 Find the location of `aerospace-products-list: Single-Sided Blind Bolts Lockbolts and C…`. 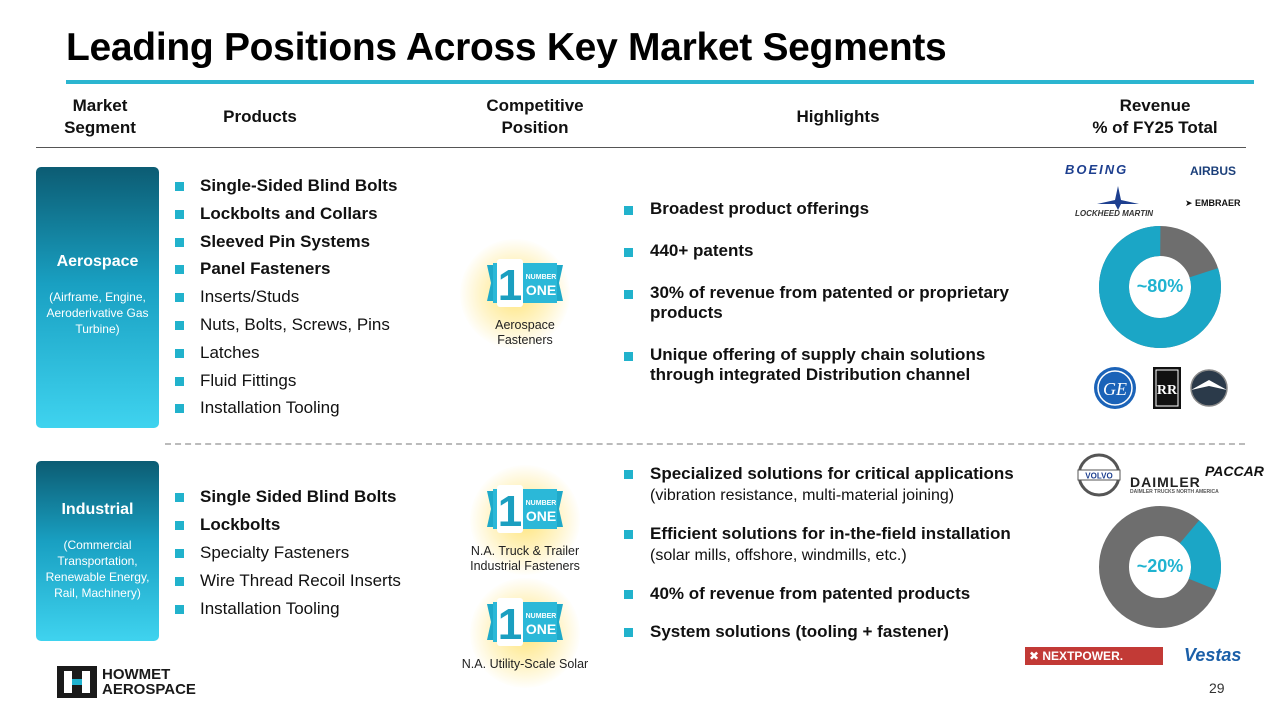

aerospace-products-list: Single-Sided Blind Bolts Lockbolts and C… is located at coordinates (286, 301).